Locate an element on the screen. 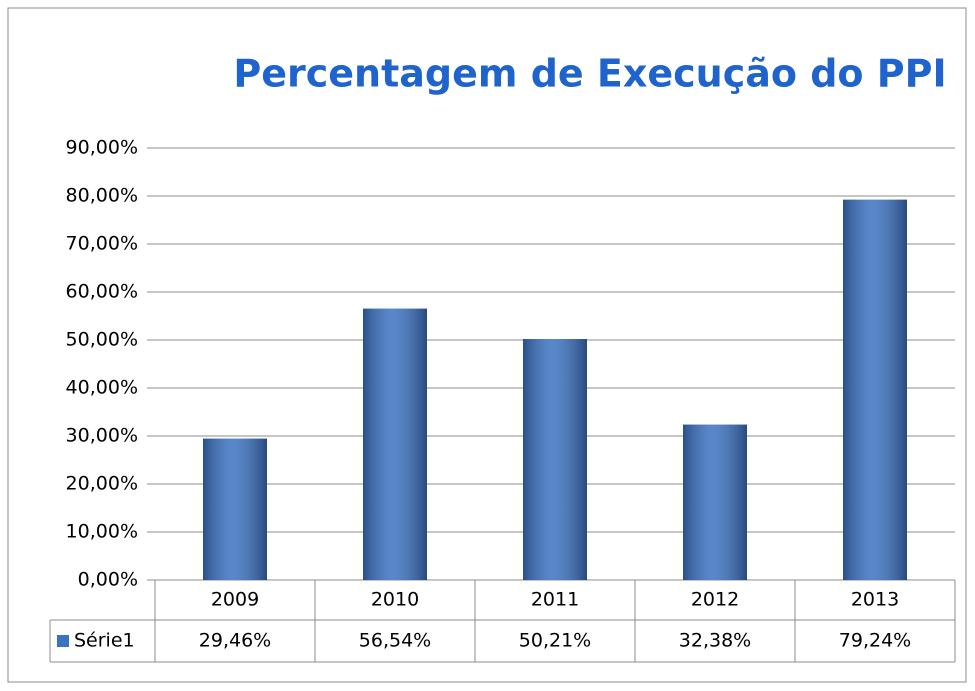 The image size is (975, 691). data-table-value: 32,38% is located at coordinates (715, 641).